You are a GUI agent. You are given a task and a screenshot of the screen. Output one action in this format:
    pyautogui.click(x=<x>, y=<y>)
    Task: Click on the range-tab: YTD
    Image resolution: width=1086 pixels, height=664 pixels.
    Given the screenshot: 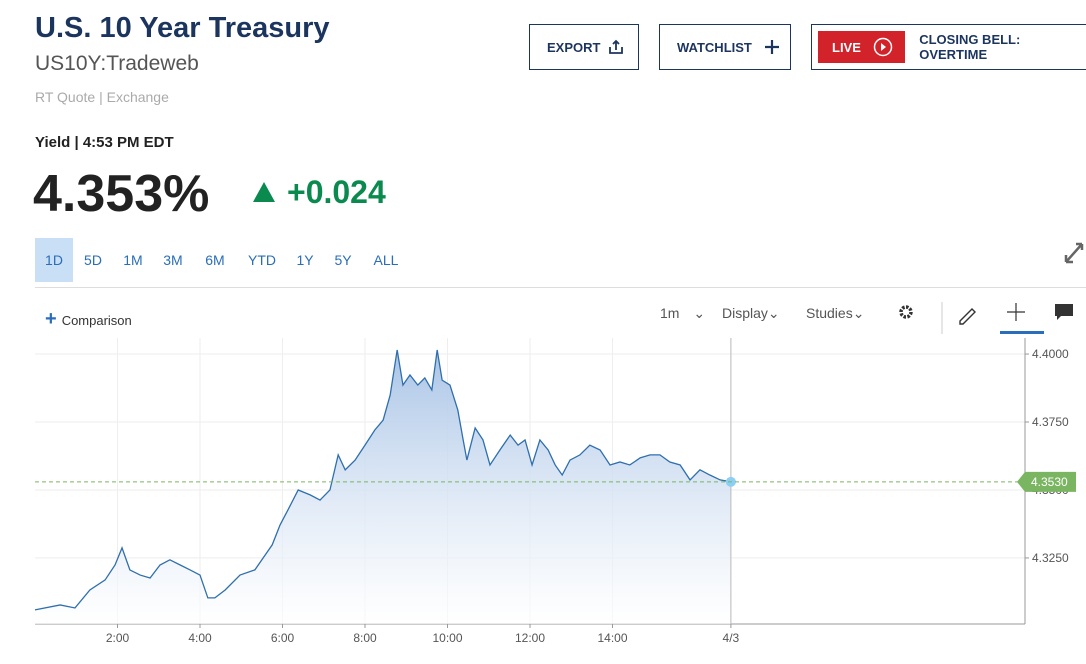 What is the action you would take?
    pyautogui.click(x=262, y=260)
    